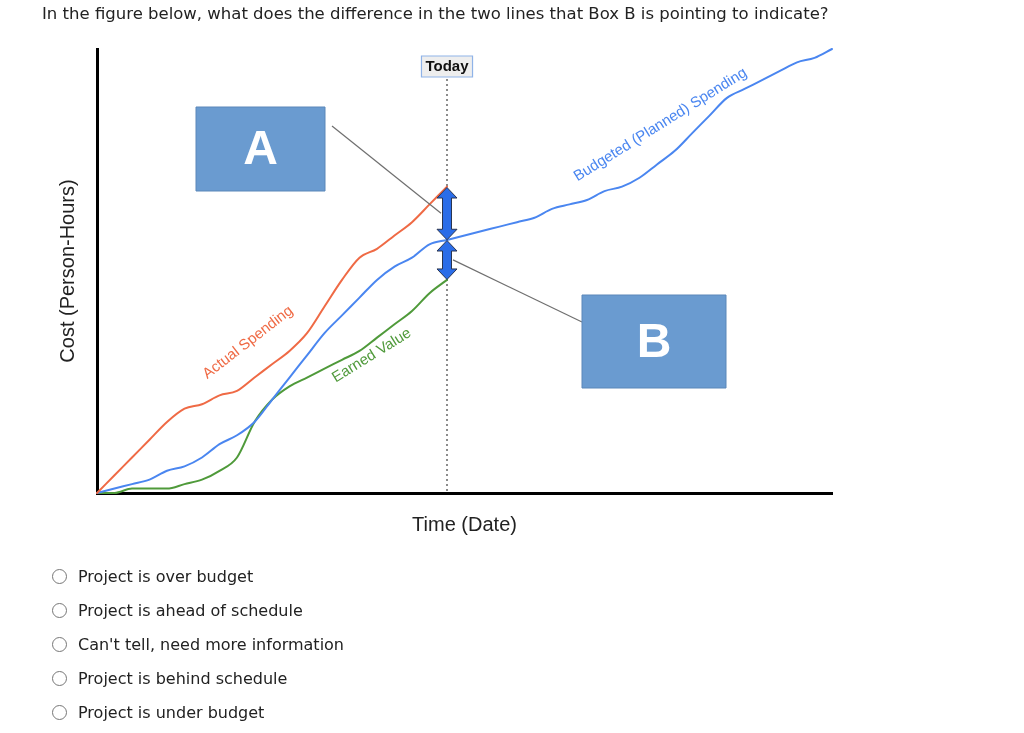  Describe the element at coordinates (183, 678) in the screenshot. I see `text: Project is behind schedule` at that location.